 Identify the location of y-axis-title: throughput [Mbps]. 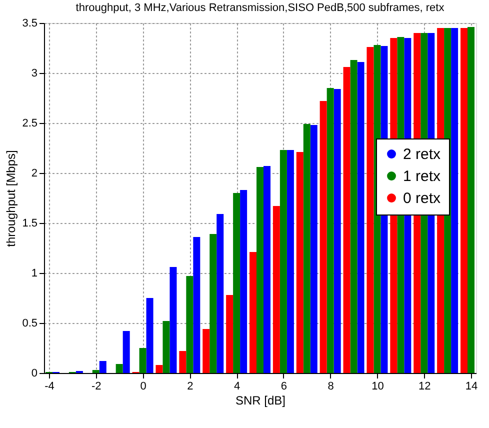
(11, 198).